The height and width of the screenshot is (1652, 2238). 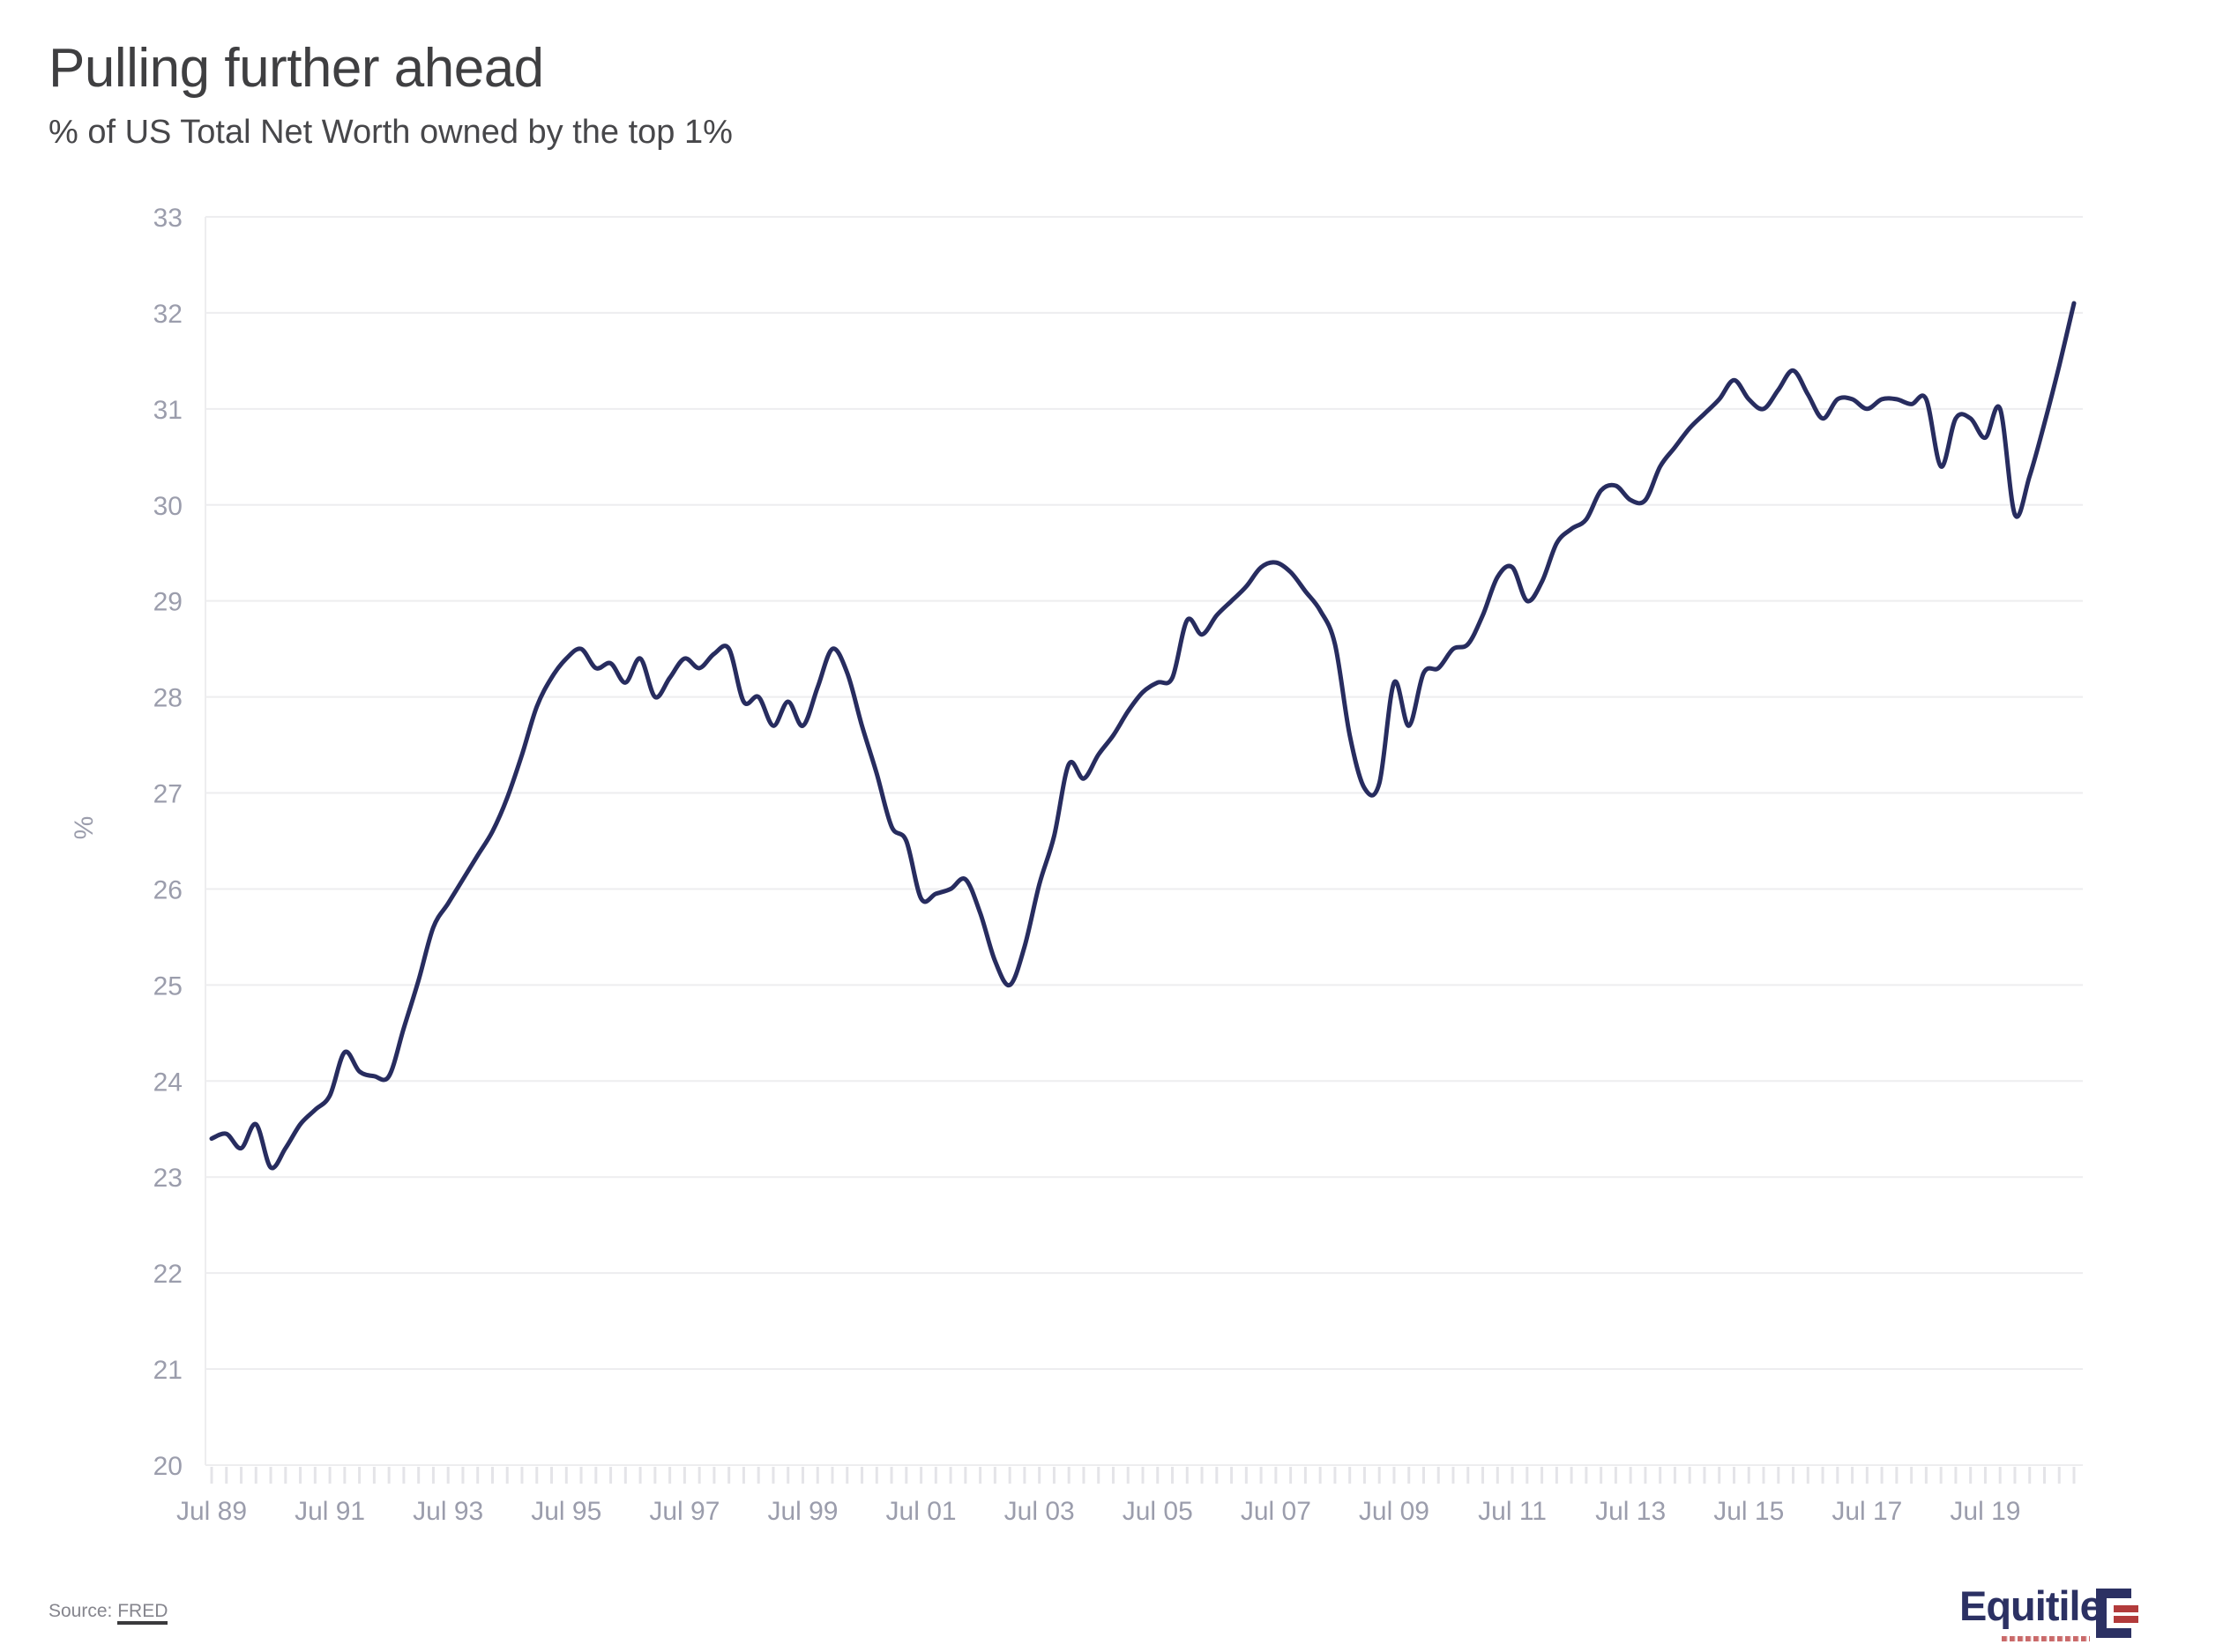 What do you see at coordinates (84, 827) in the screenshot?
I see `y-axis-title: %` at bounding box center [84, 827].